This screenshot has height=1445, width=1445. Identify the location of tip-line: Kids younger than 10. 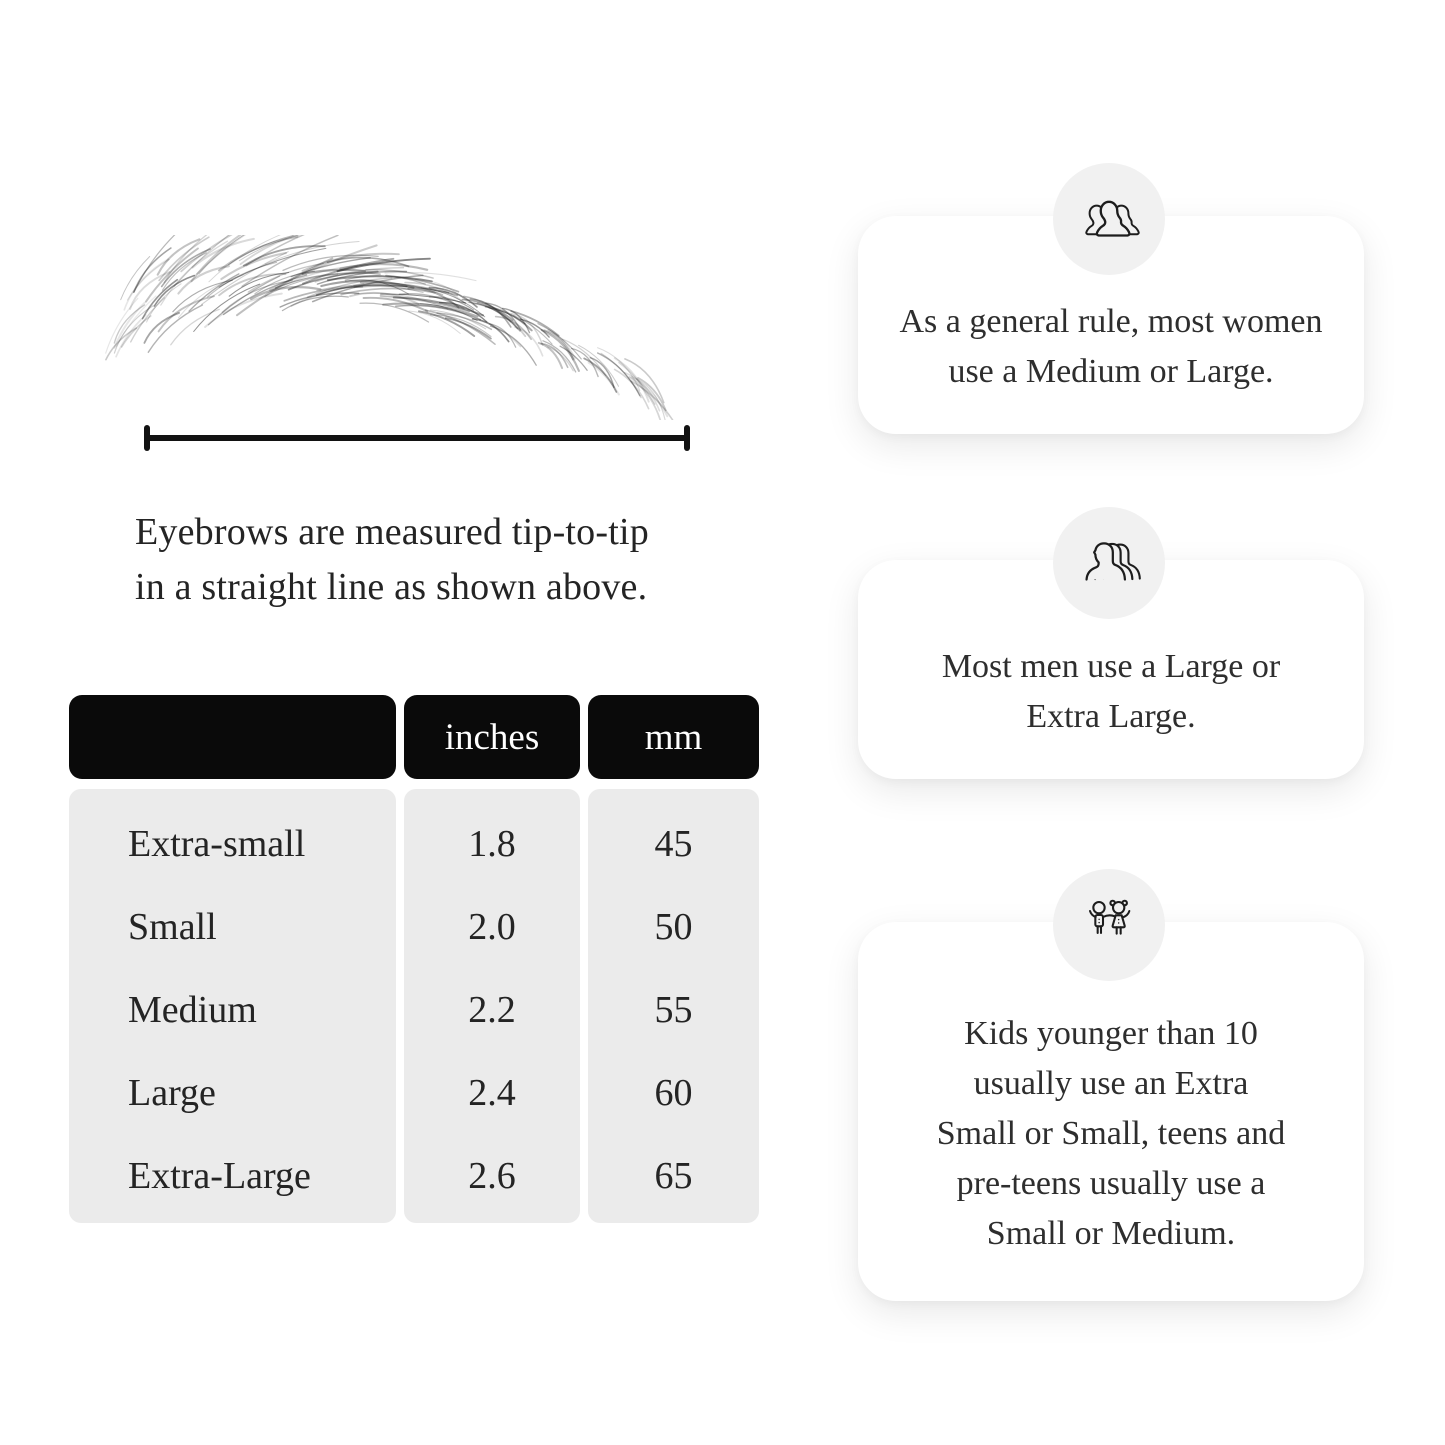
(1111, 1033).